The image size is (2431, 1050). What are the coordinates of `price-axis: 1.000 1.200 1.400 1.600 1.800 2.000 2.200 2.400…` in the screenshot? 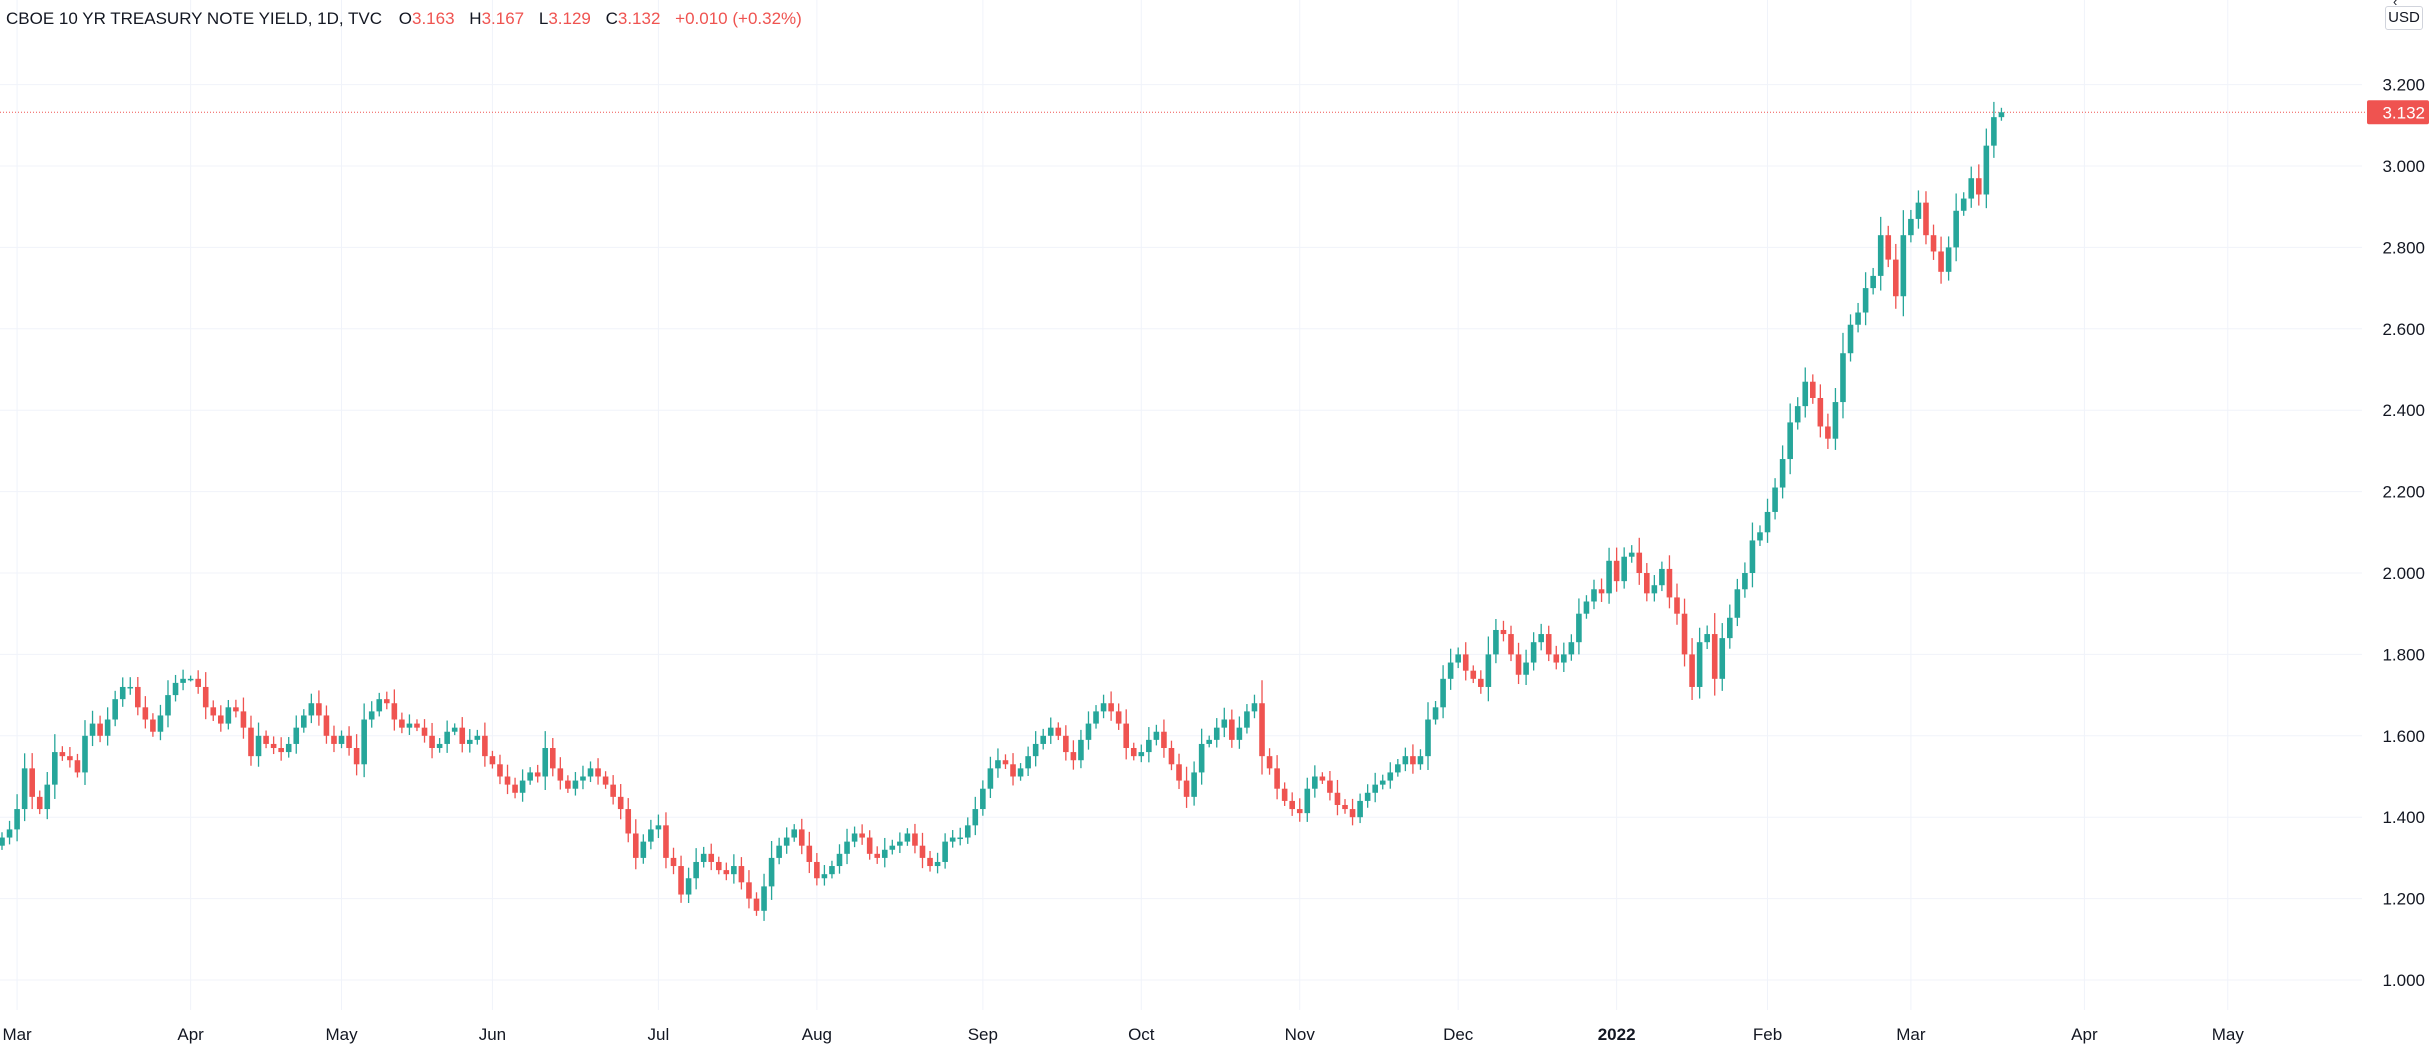 It's located at (2403, 533).